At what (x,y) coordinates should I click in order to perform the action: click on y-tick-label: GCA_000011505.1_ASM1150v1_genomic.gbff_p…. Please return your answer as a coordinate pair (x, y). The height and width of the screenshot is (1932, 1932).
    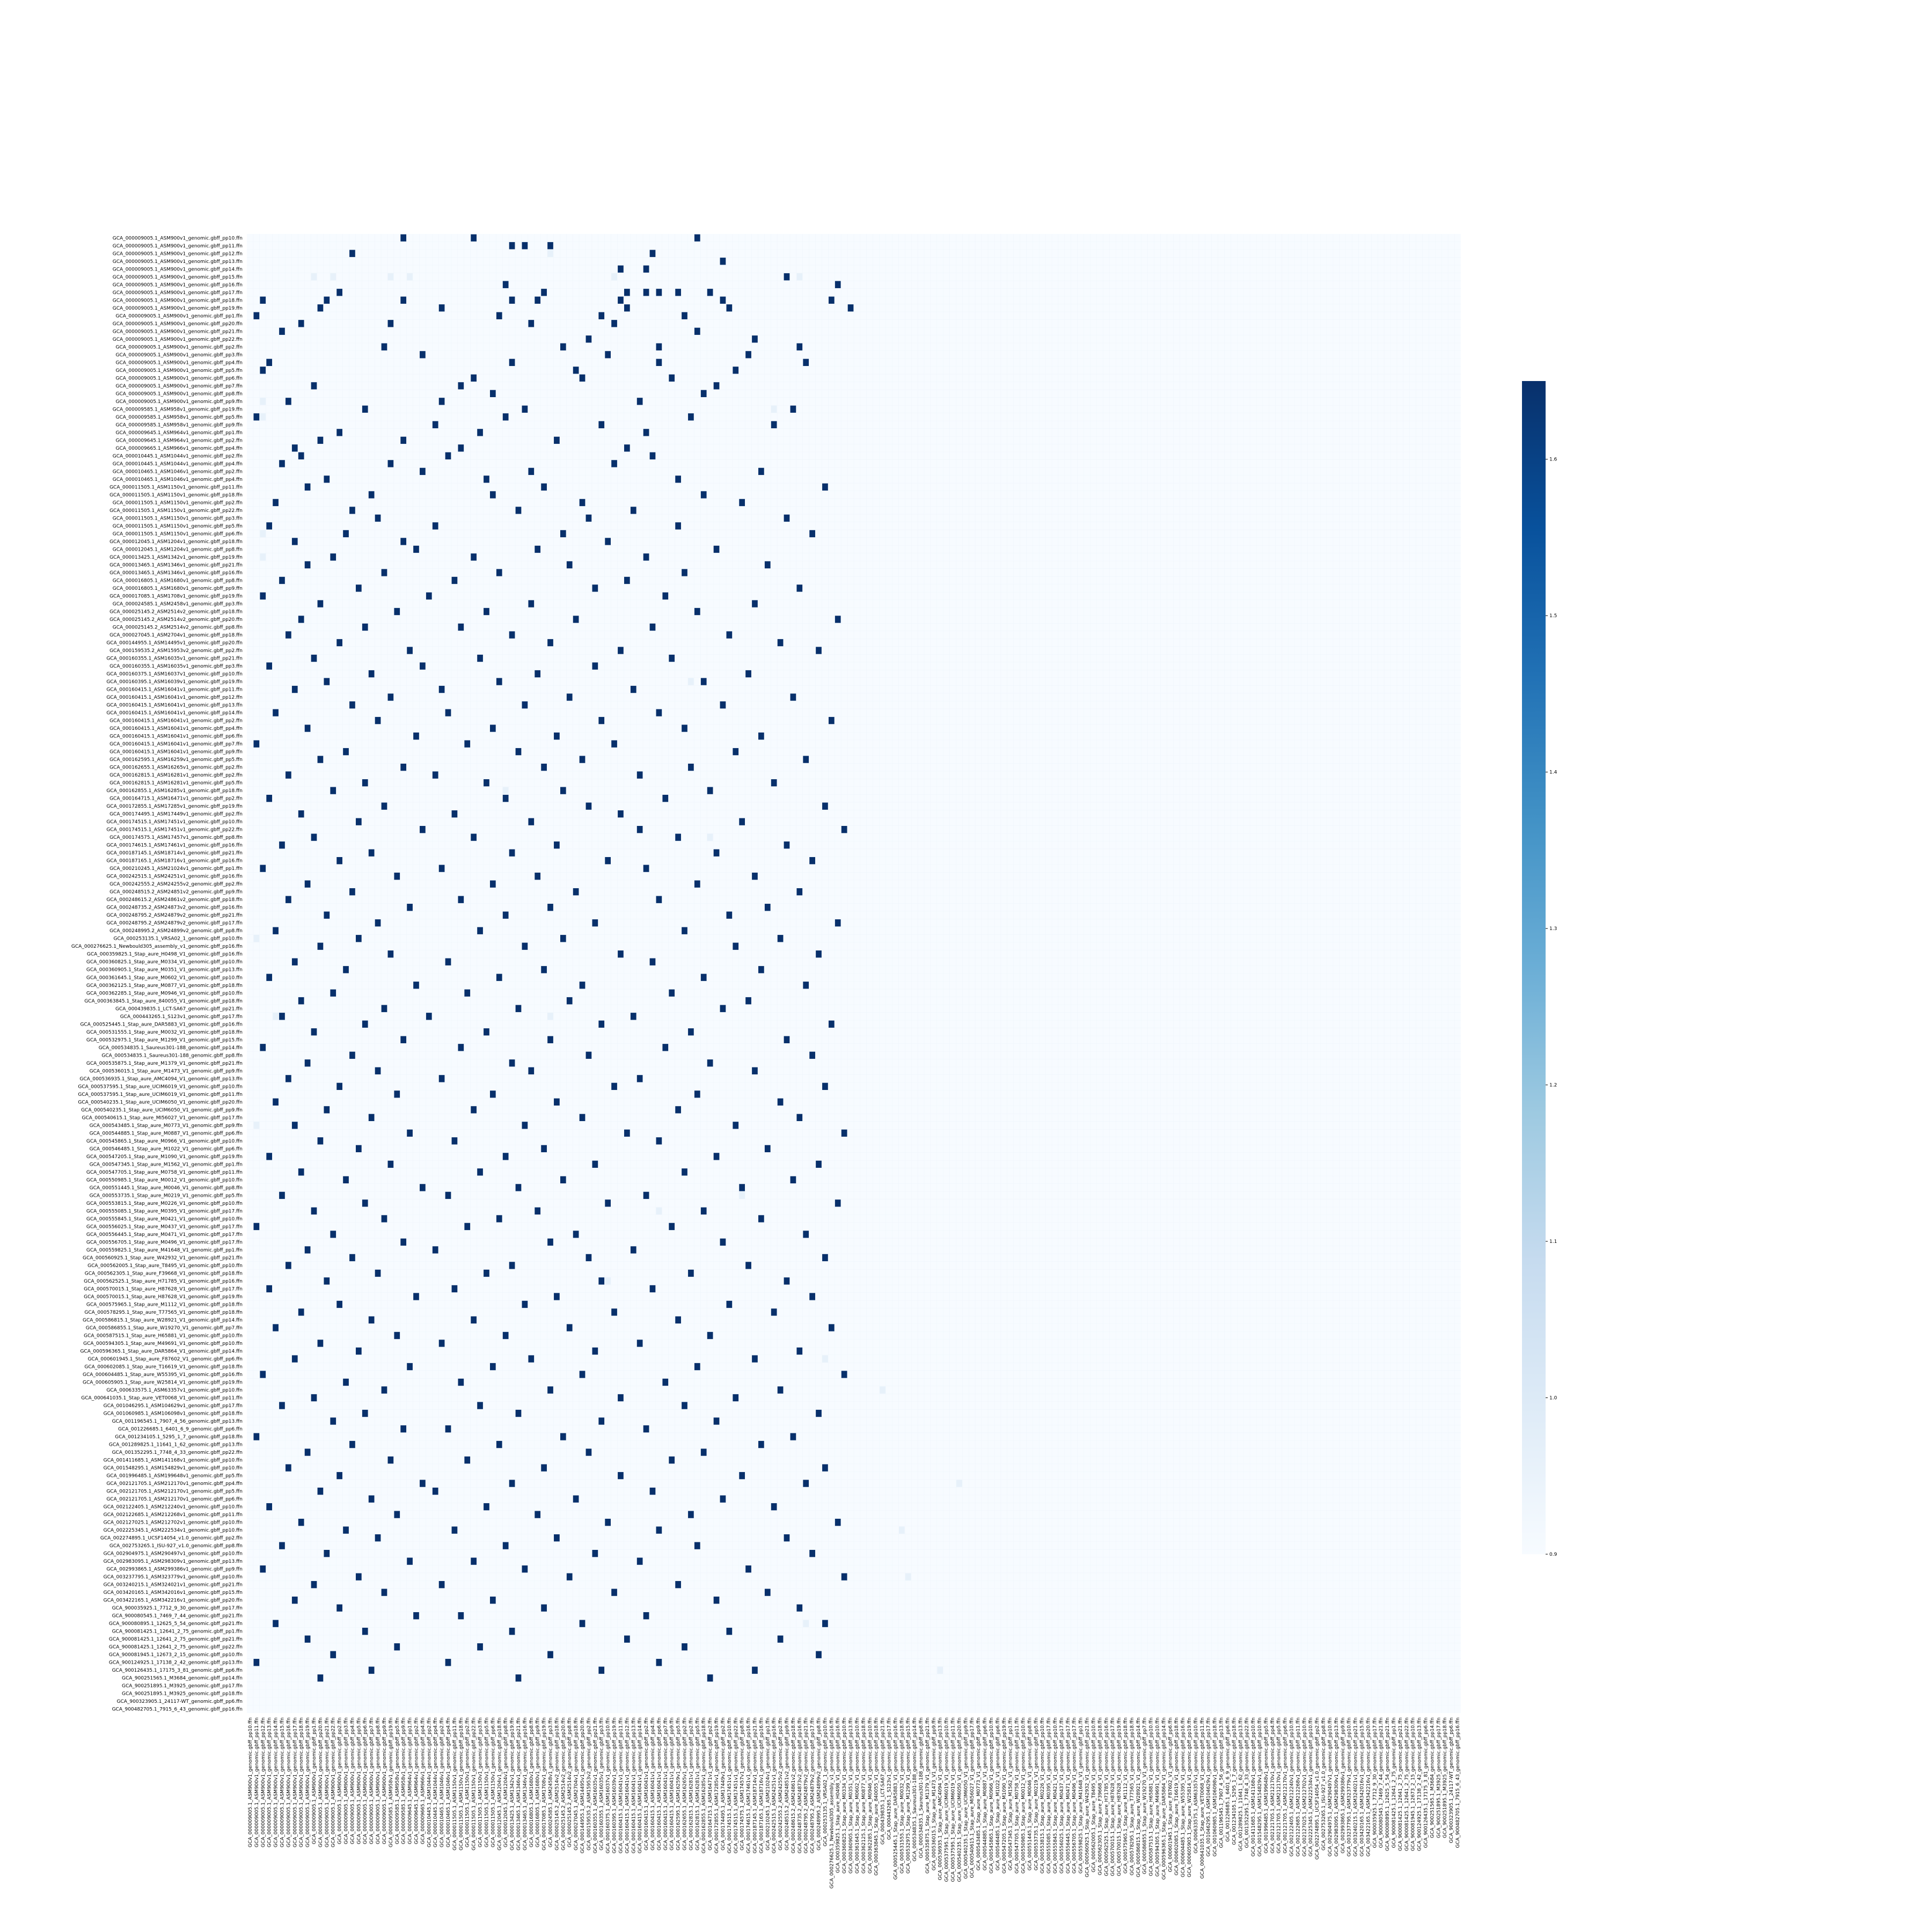
    Looking at the image, I should click on (176, 495).